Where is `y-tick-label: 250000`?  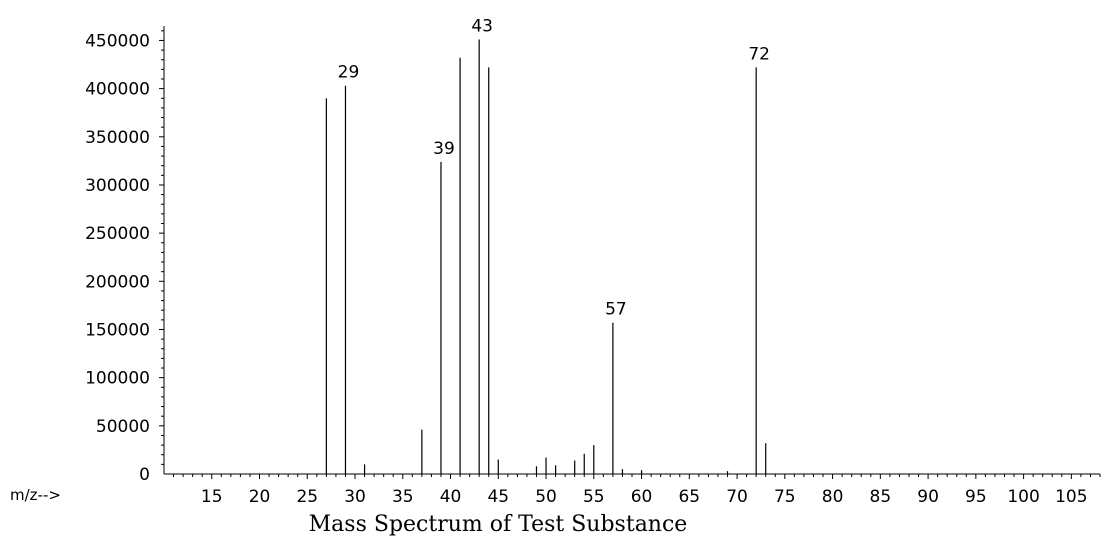
y-tick-label: 250000 is located at coordinates (117, 234).